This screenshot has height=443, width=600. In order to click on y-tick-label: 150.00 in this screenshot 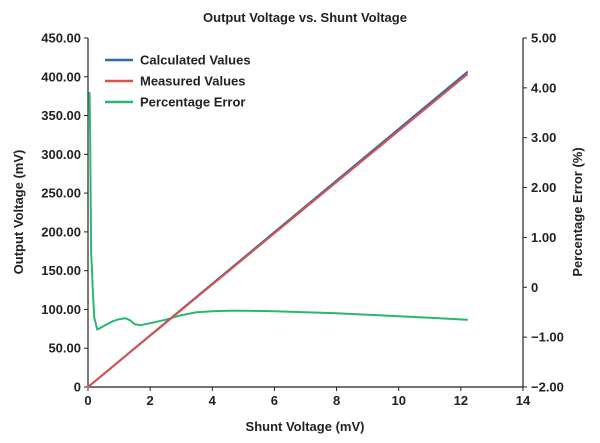, I will do `click(61, 270)`.